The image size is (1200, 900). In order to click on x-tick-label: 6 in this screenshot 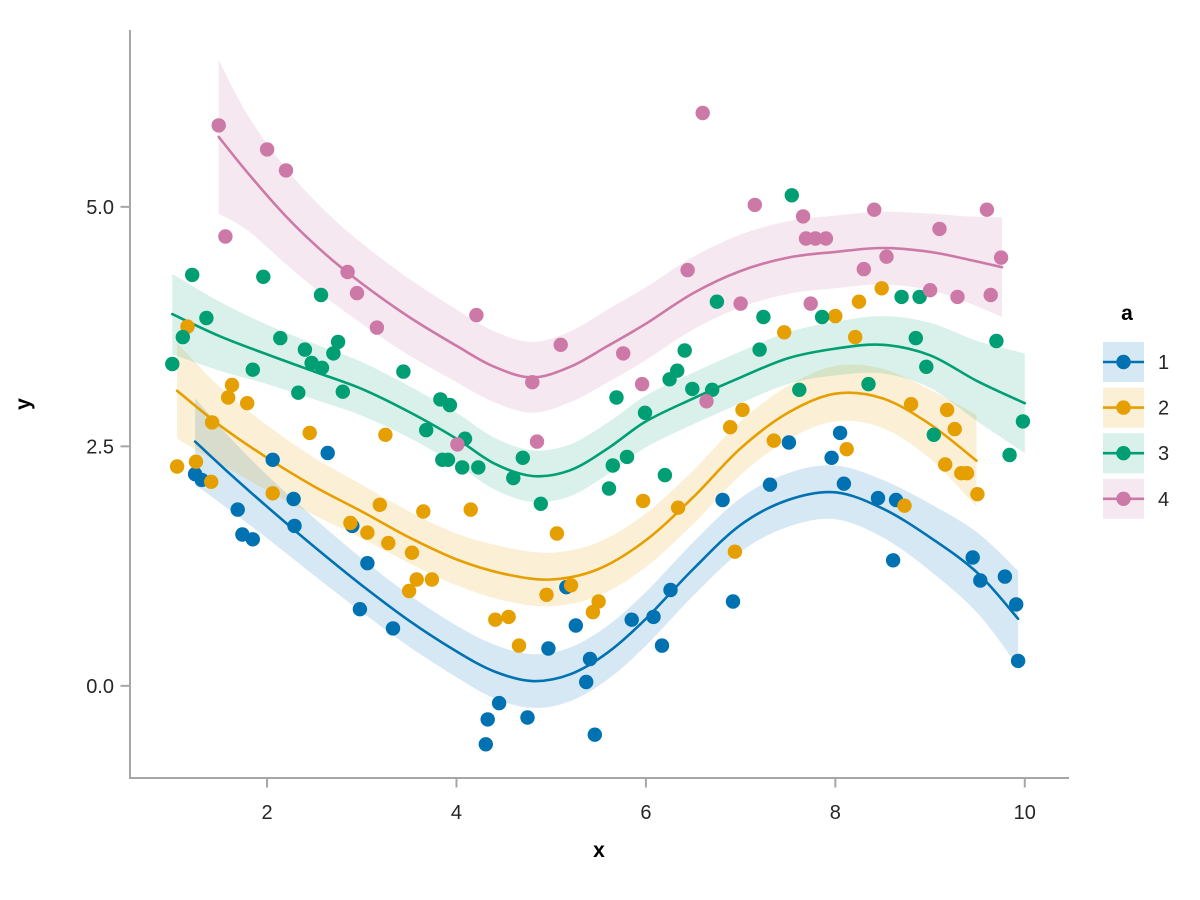, I will do `click(645, 813)`.